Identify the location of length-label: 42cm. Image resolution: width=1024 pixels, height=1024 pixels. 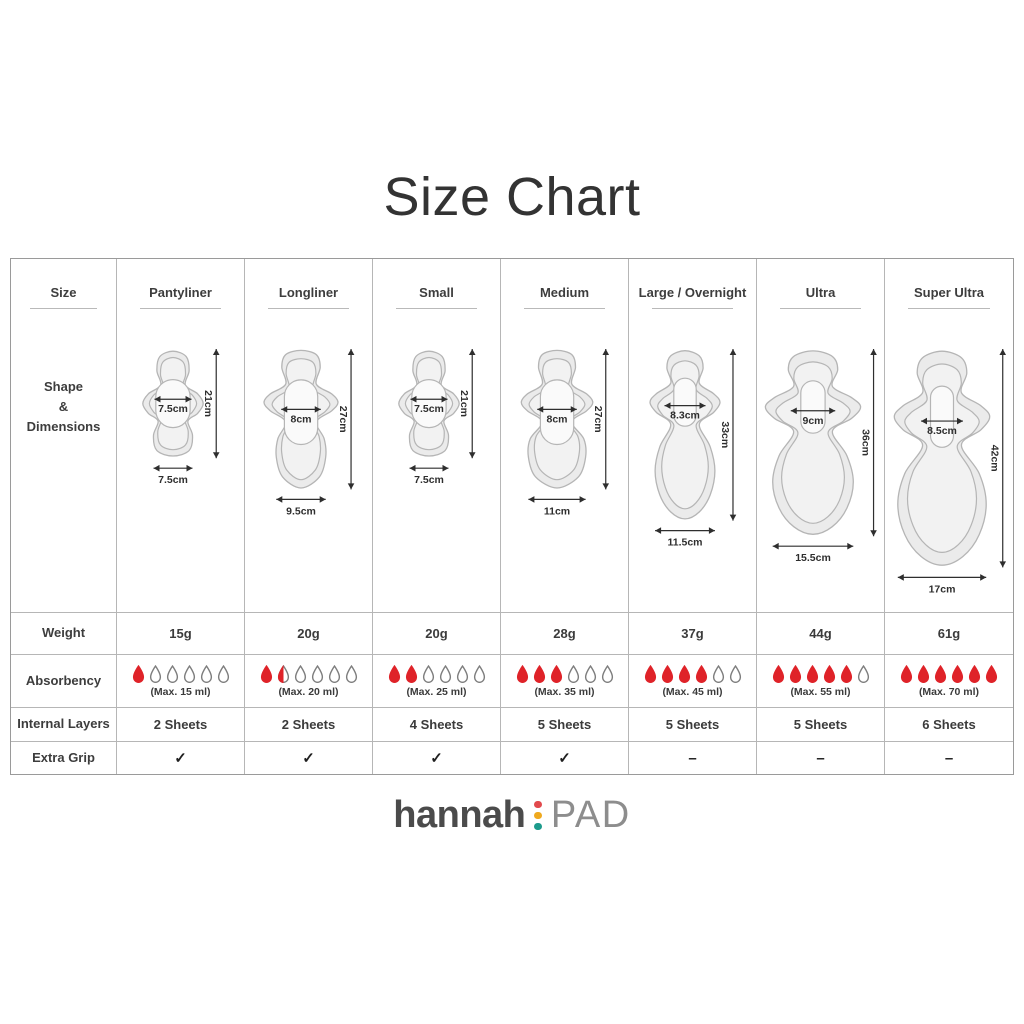
(994, 458).